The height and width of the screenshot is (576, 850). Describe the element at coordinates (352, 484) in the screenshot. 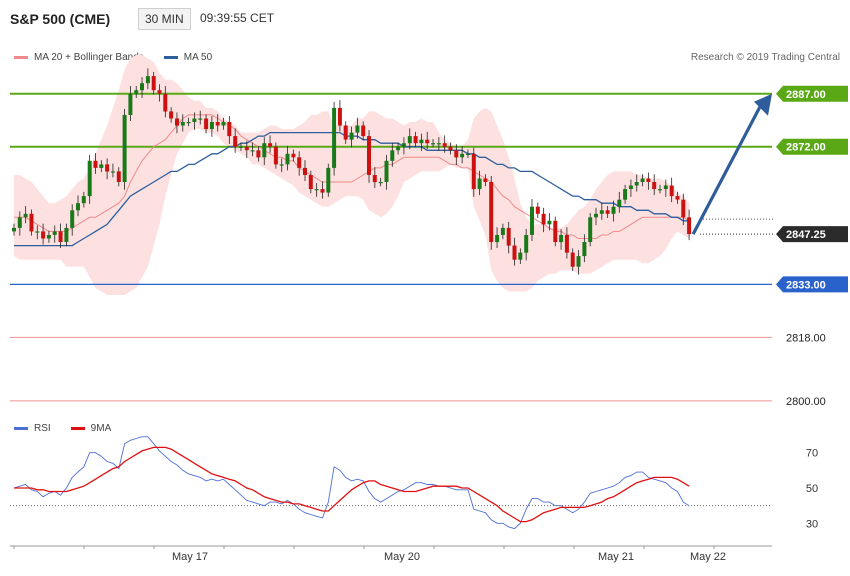

I see `rsi-ma-line` at that location.